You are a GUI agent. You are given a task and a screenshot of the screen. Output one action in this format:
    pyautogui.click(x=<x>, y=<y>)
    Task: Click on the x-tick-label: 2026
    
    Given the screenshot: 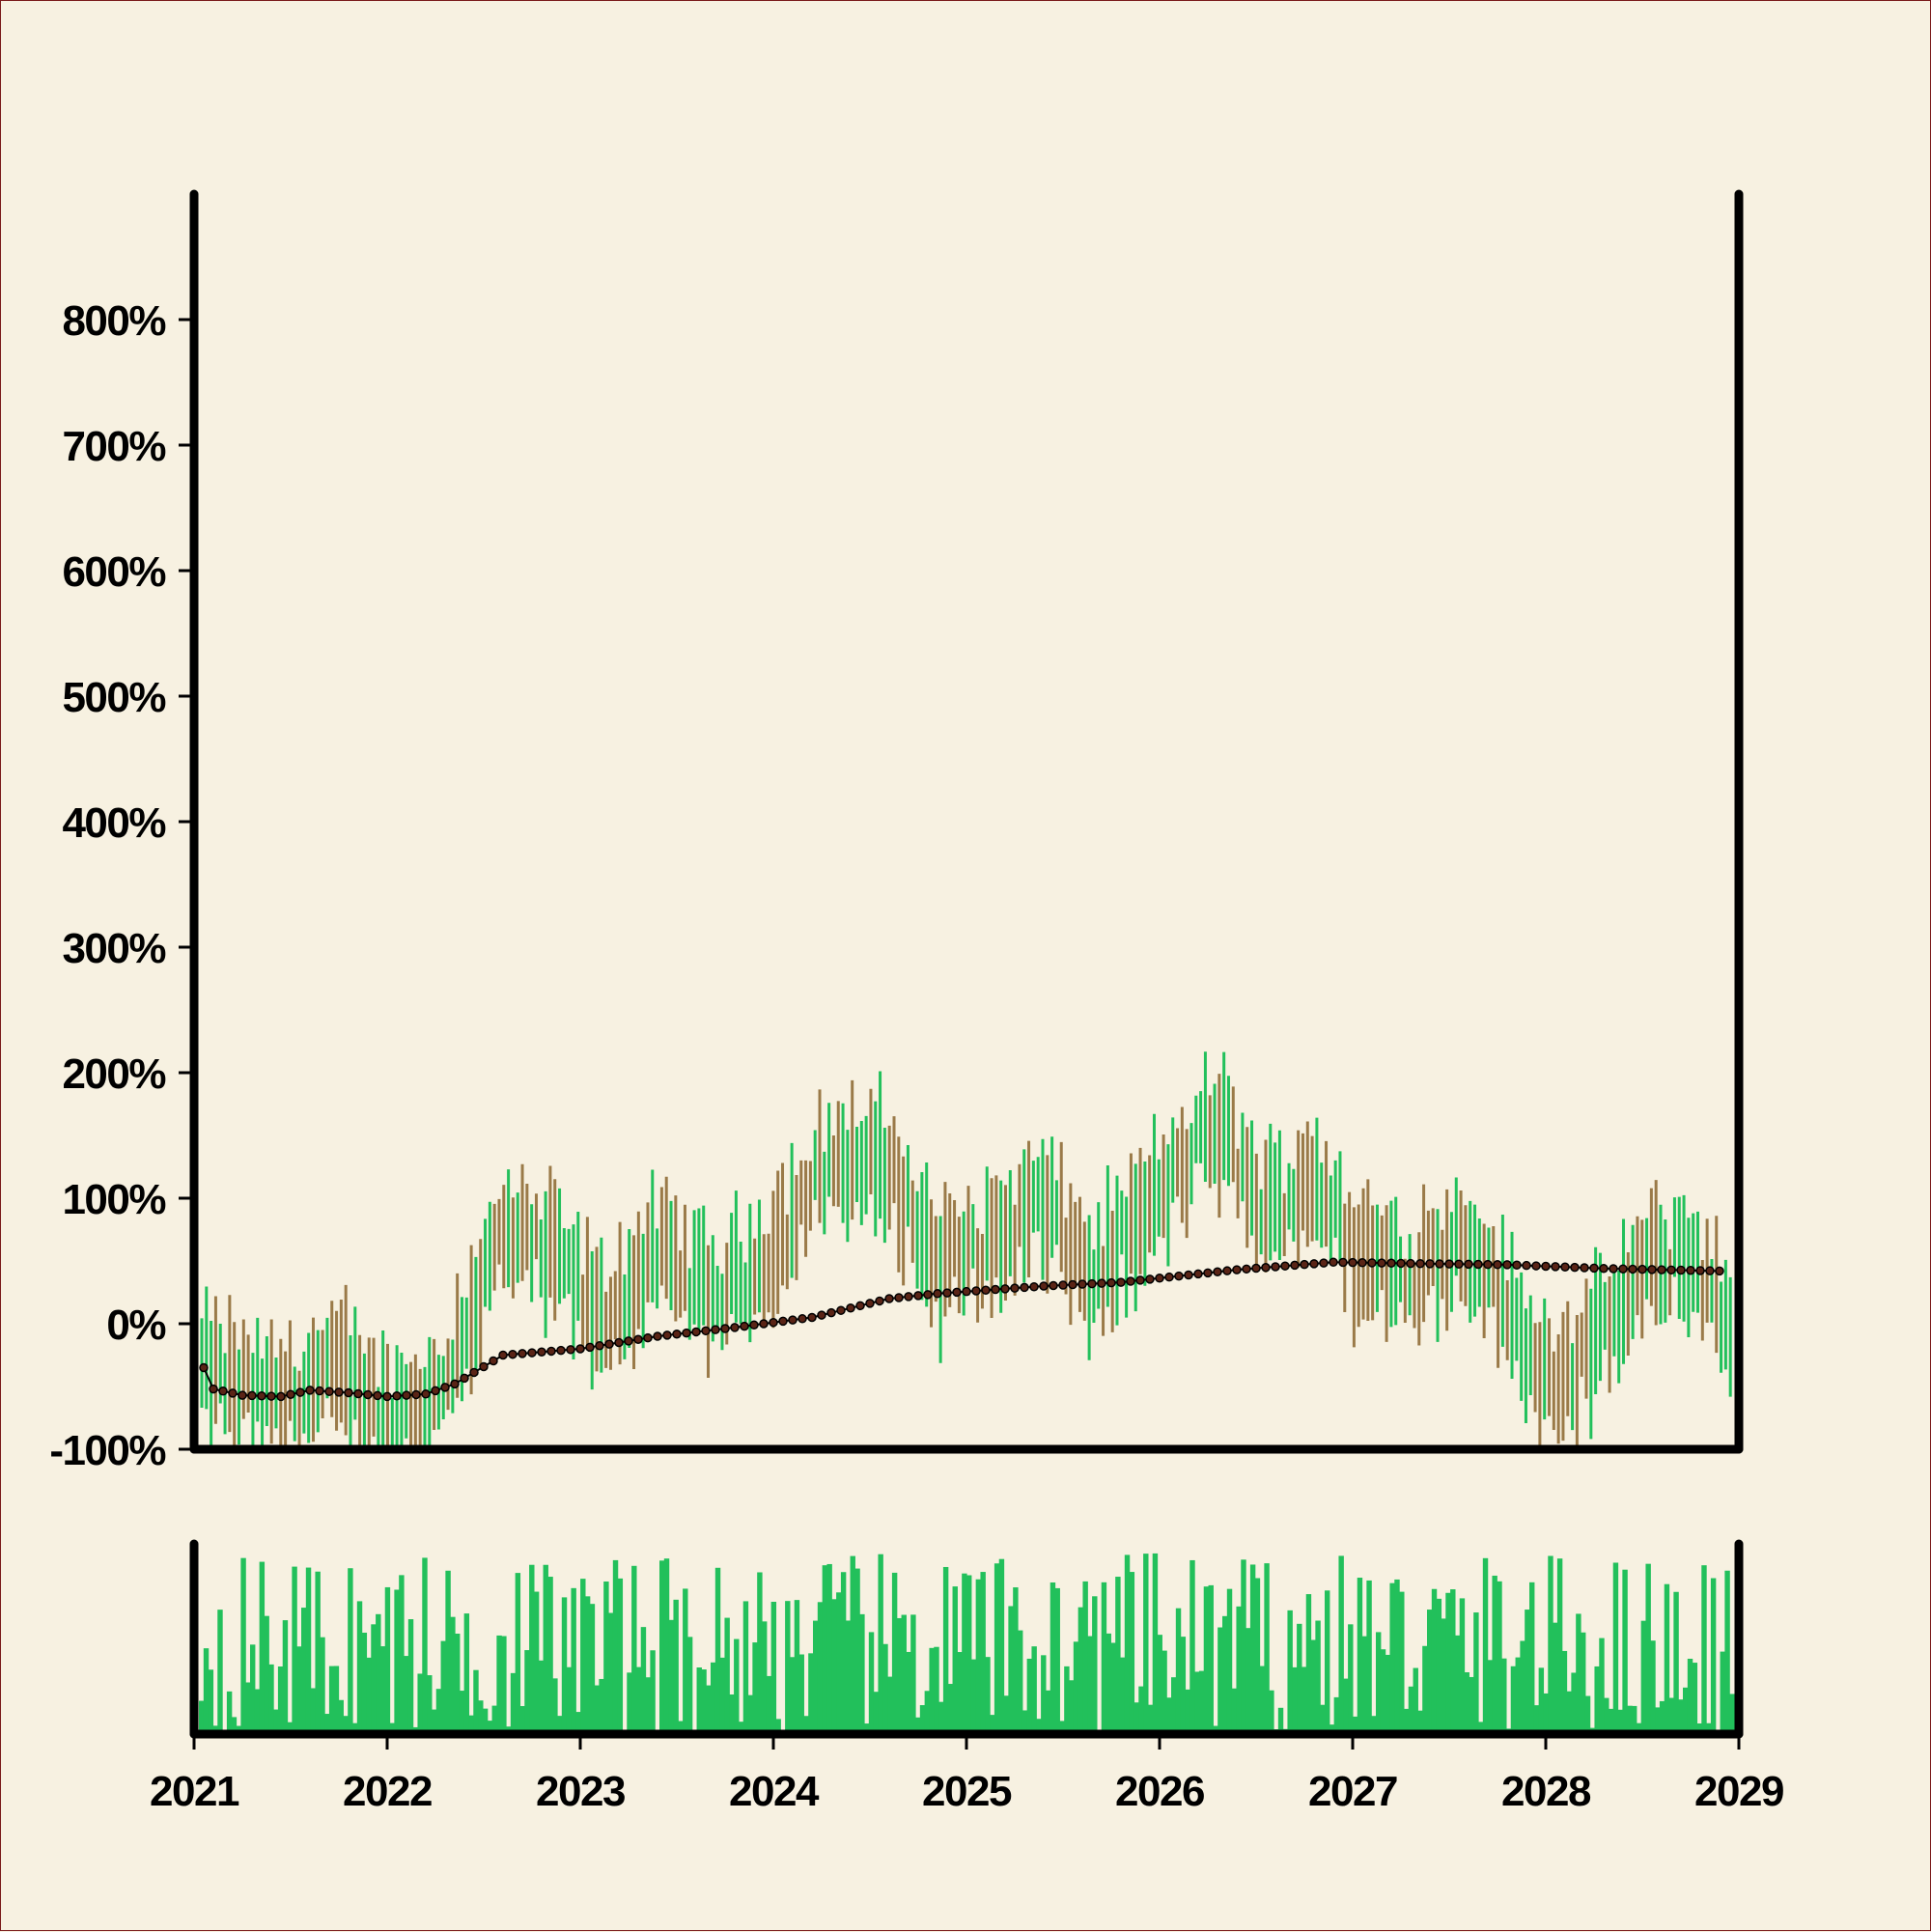 What is the action you would take?
    pyautogui.click(x=1159, y=1792)
    